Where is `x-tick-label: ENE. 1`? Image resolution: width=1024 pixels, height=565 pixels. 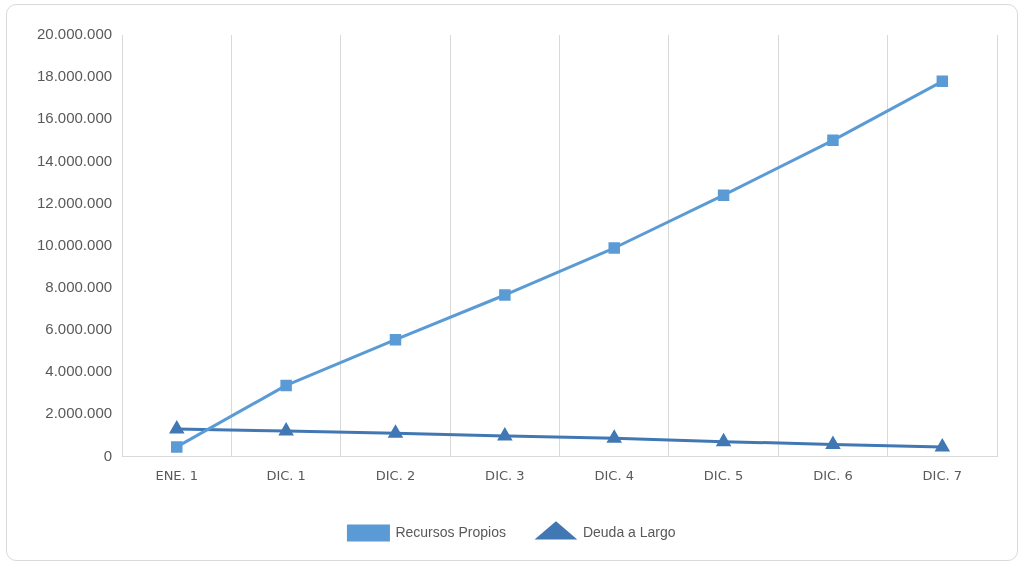 x-tick-label: ENE. 1 is located at coordinates (177, 475).